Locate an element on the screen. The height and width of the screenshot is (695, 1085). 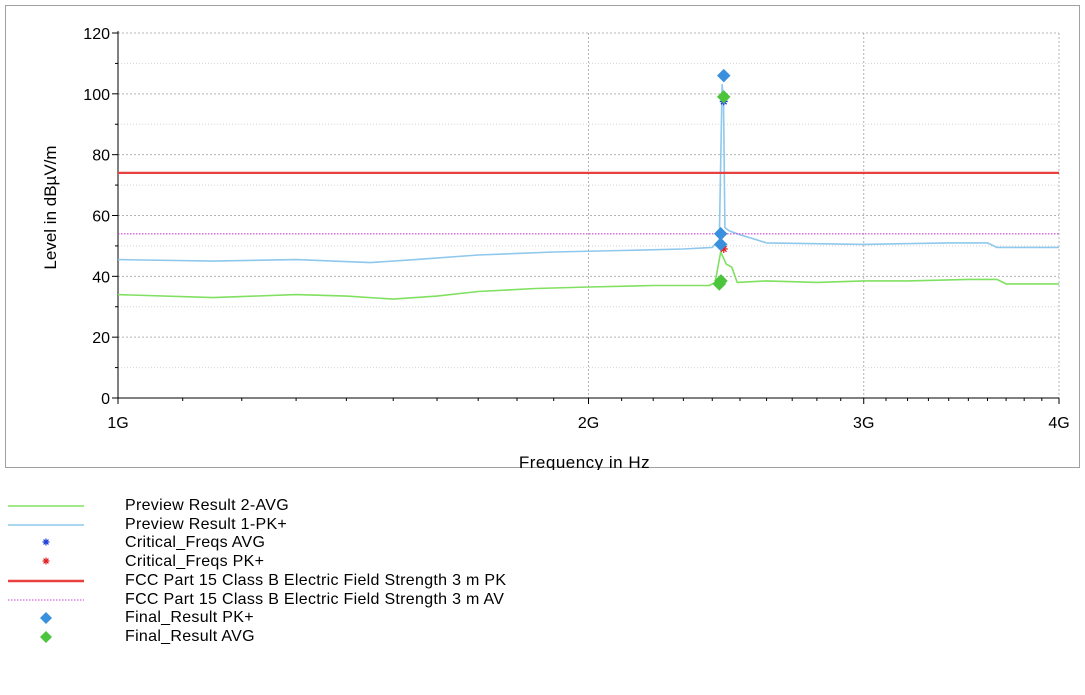
legend-item: Critical_Freqs PK+ is located at coordinates (542, 562).